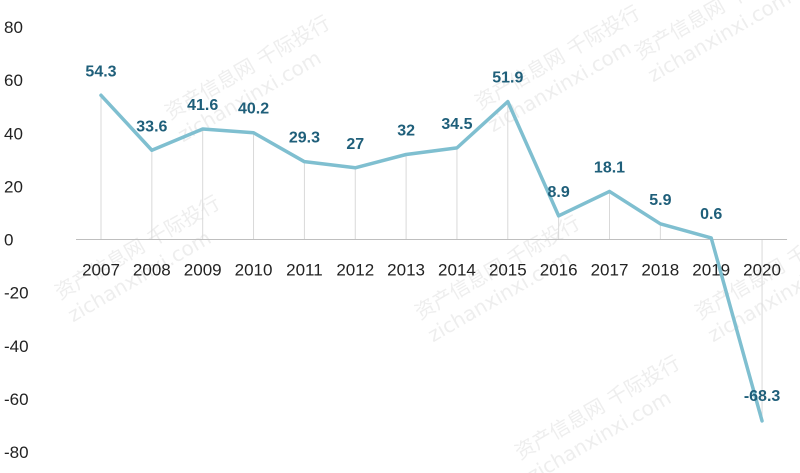 This screenshot has height=473, width=800. I want to click on x-tick-label: 2011, so click(304, 270).